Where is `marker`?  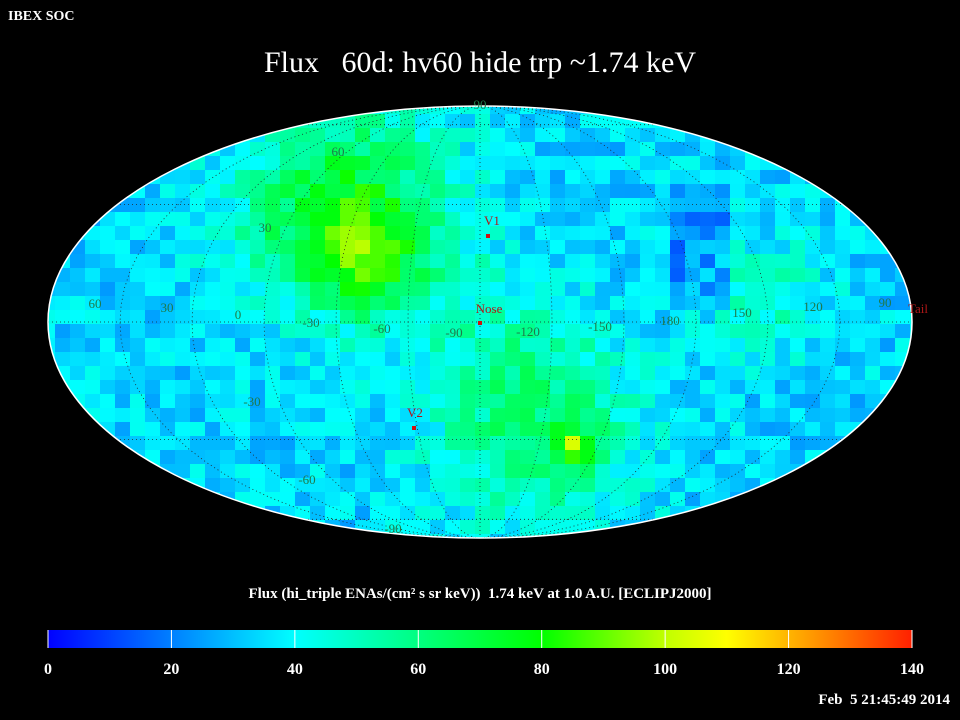
marker is located at coordinates (488, 236).